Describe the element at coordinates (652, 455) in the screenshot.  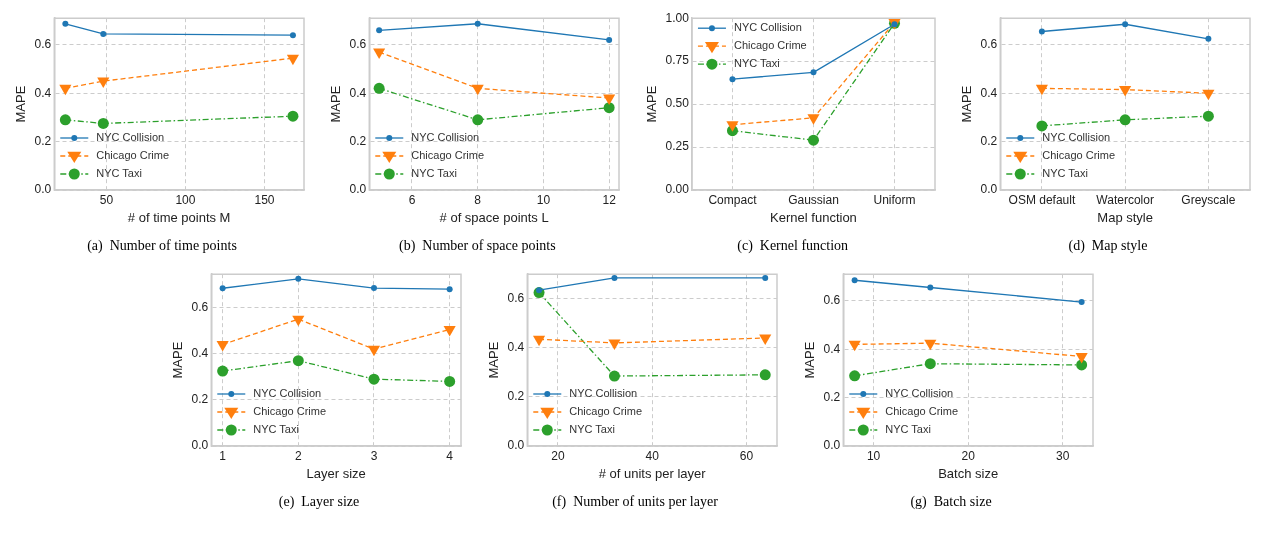
I see `x-tick-label: 40` at that location.